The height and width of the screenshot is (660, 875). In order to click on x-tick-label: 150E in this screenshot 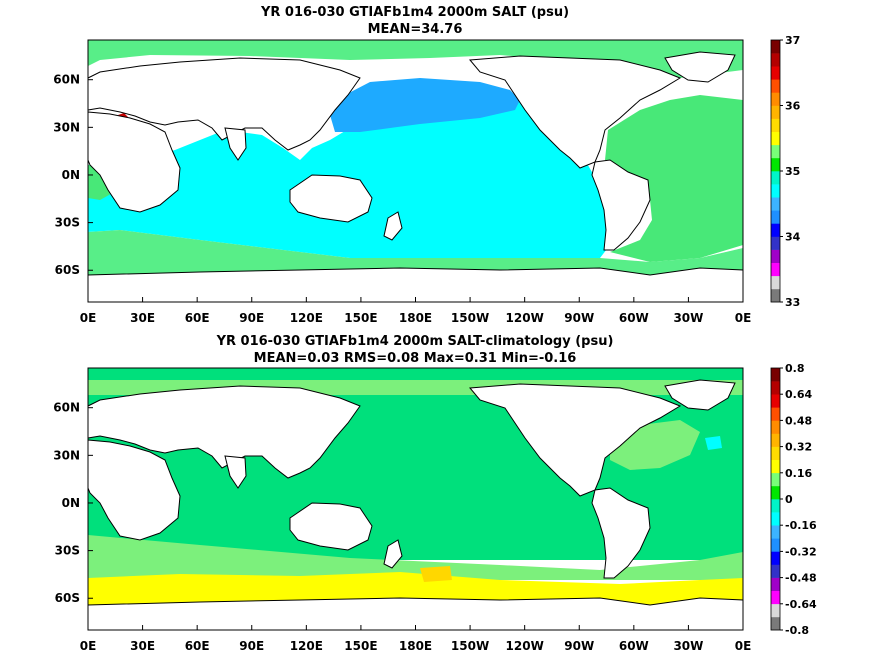, I will do `click(360, 318)`.